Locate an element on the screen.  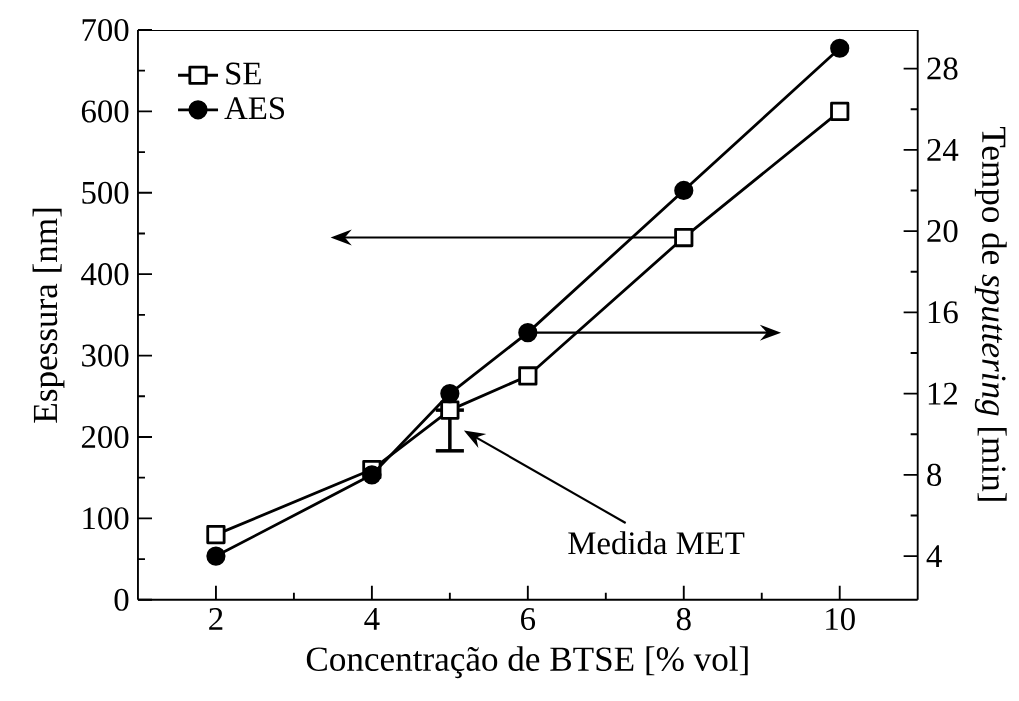
y-axis-title: Espessura [nm] is located at coordinates (48, 315).